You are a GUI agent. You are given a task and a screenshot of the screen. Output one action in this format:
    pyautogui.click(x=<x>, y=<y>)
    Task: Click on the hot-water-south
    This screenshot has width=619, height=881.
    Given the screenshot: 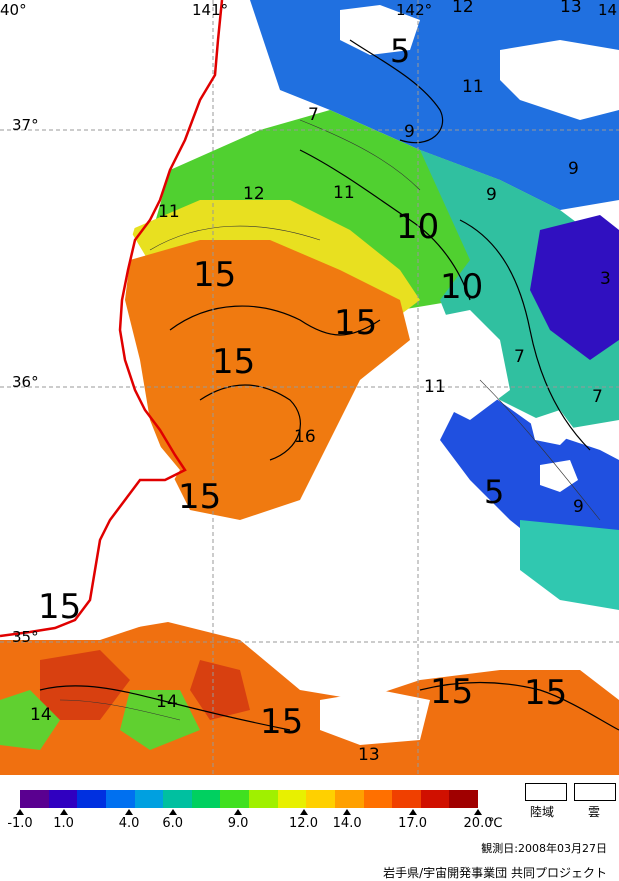 What is the action you would take?
    pyautogui.click(x=145, y=685)
    